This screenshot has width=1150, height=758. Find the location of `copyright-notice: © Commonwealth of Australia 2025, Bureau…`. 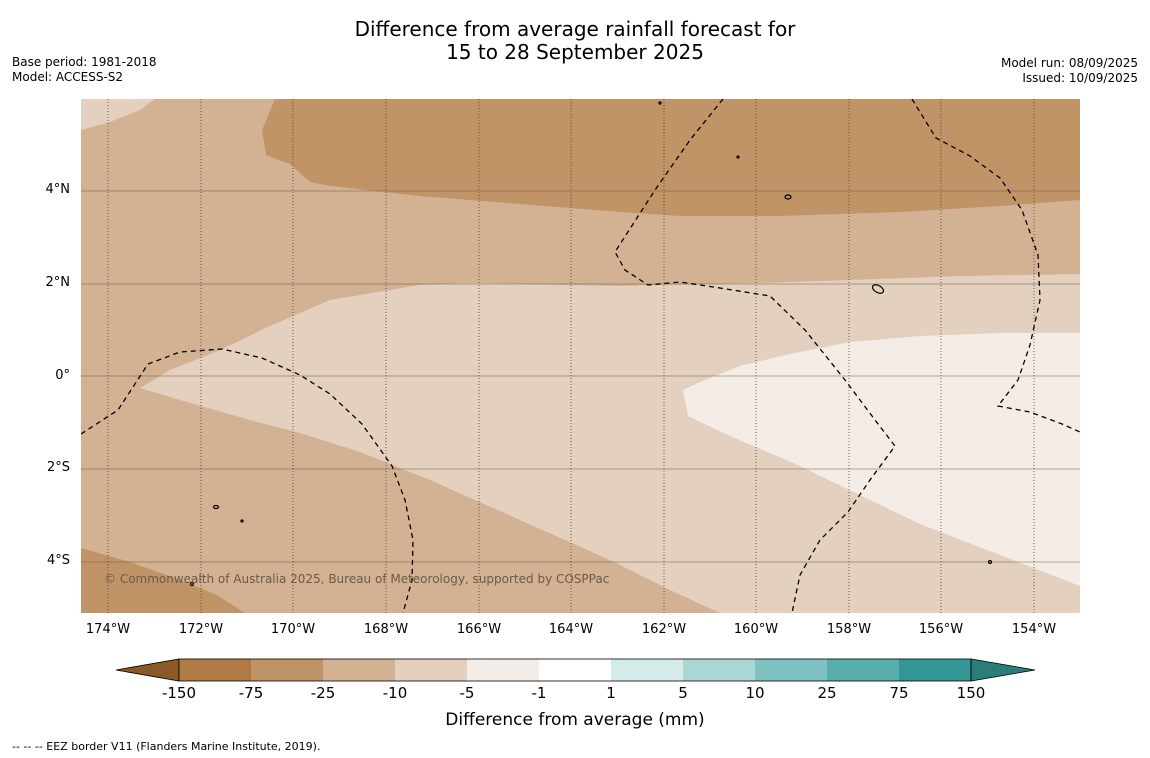

copyright-notice: © Commonwealth of Australia 2025, Bureau… is located at coordinates (357, 579).